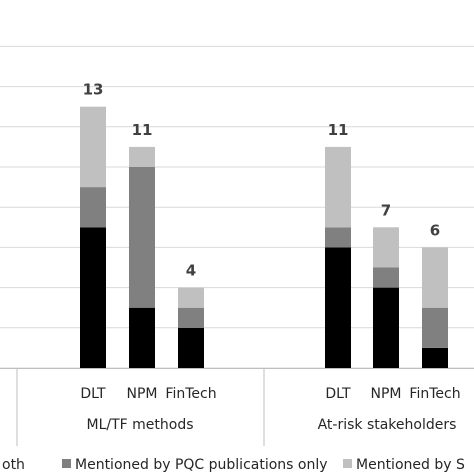  What do you see at coordinates (435, 230) in the screenshot?
I see `total-label: 6` at bounding box center [435, 230].